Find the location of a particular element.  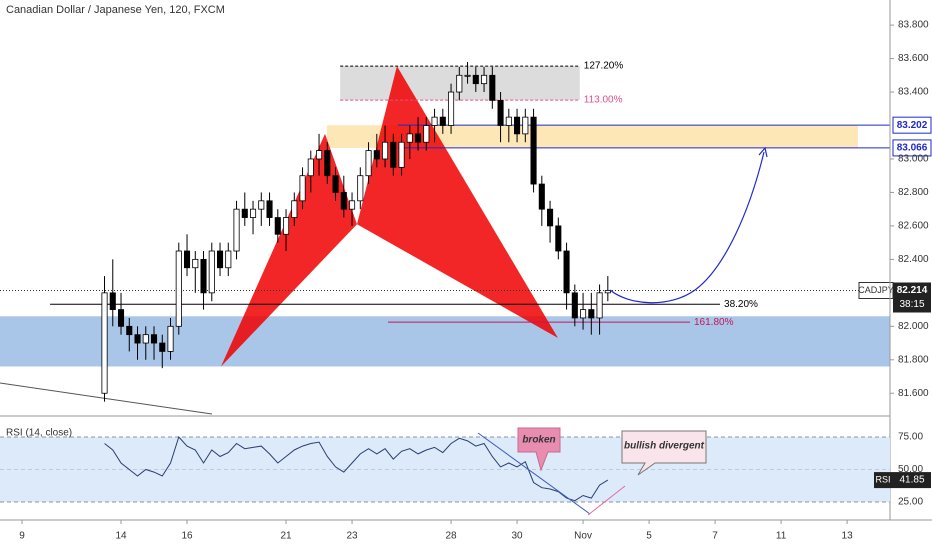

fib-label: 38.20% is located at coordinates (741, 304).